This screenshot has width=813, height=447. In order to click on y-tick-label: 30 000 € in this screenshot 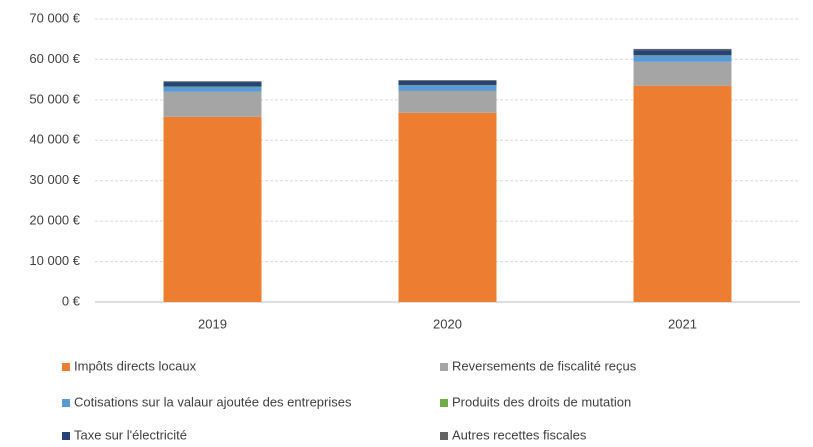, I will do `click(54, 179)`.